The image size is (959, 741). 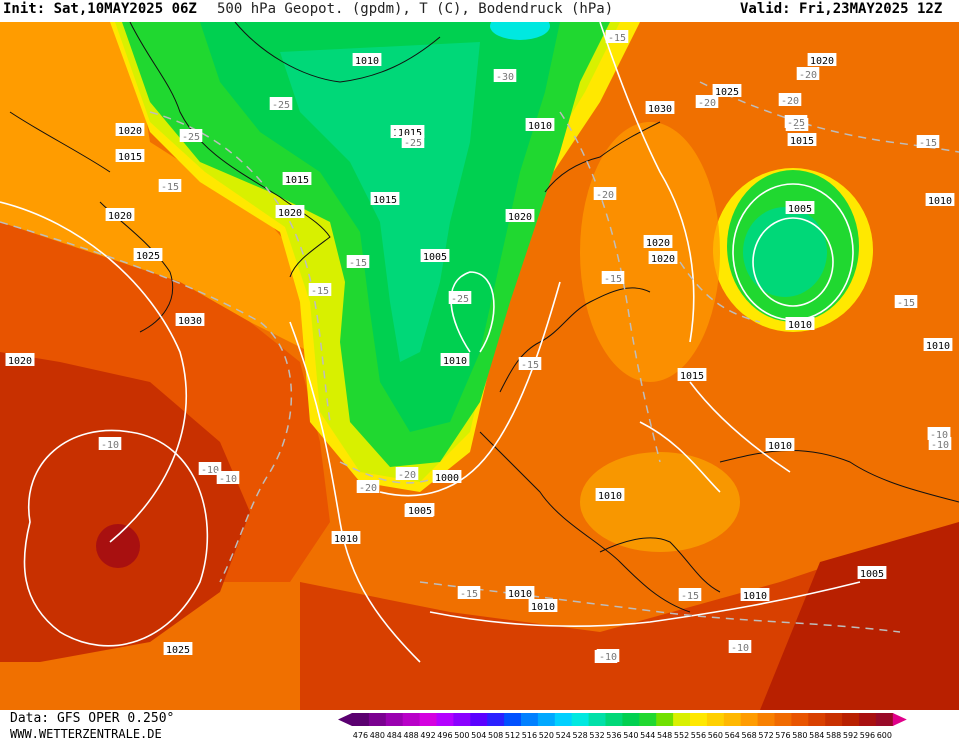 I want to click on field-592-core, so click(x=118, y=546).